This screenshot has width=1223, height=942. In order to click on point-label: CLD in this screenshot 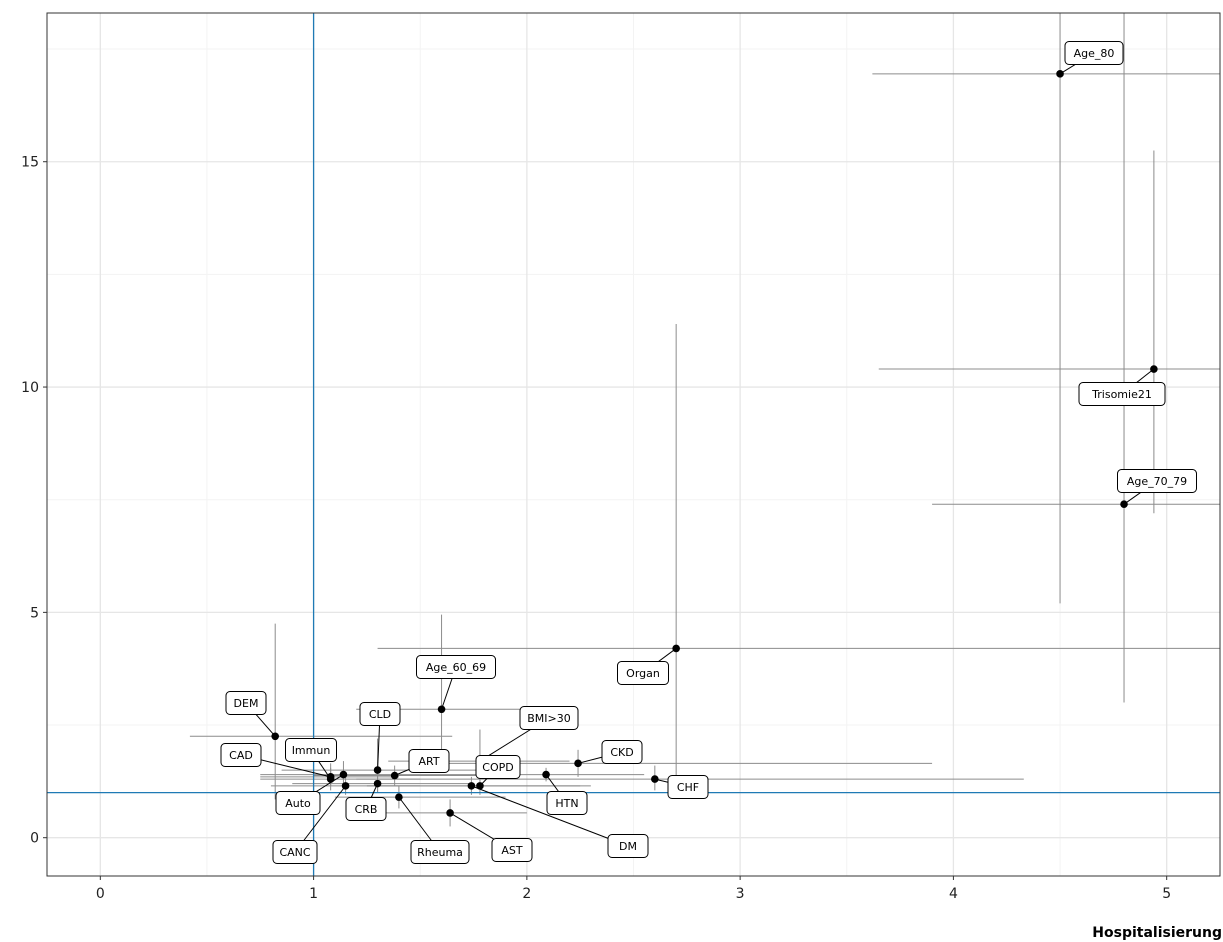, I will do `click(380, 714)`.